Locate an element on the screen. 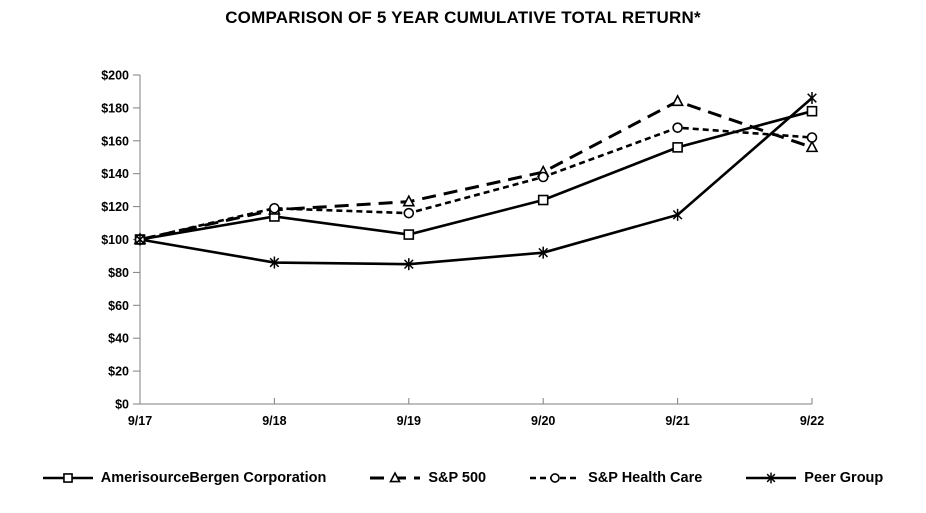 The height and width of the screenshot is (513, 926). y-tick-label: $140 is located at coordinates (115, 174).